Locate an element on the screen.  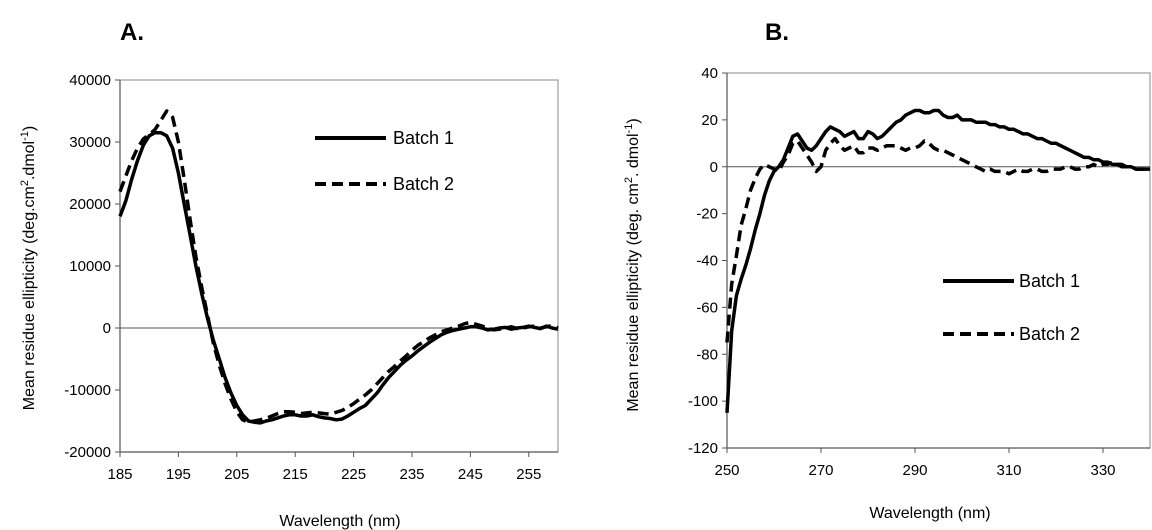
panel-a-x-tick-label: 225 is located at coordinates (353, 474).